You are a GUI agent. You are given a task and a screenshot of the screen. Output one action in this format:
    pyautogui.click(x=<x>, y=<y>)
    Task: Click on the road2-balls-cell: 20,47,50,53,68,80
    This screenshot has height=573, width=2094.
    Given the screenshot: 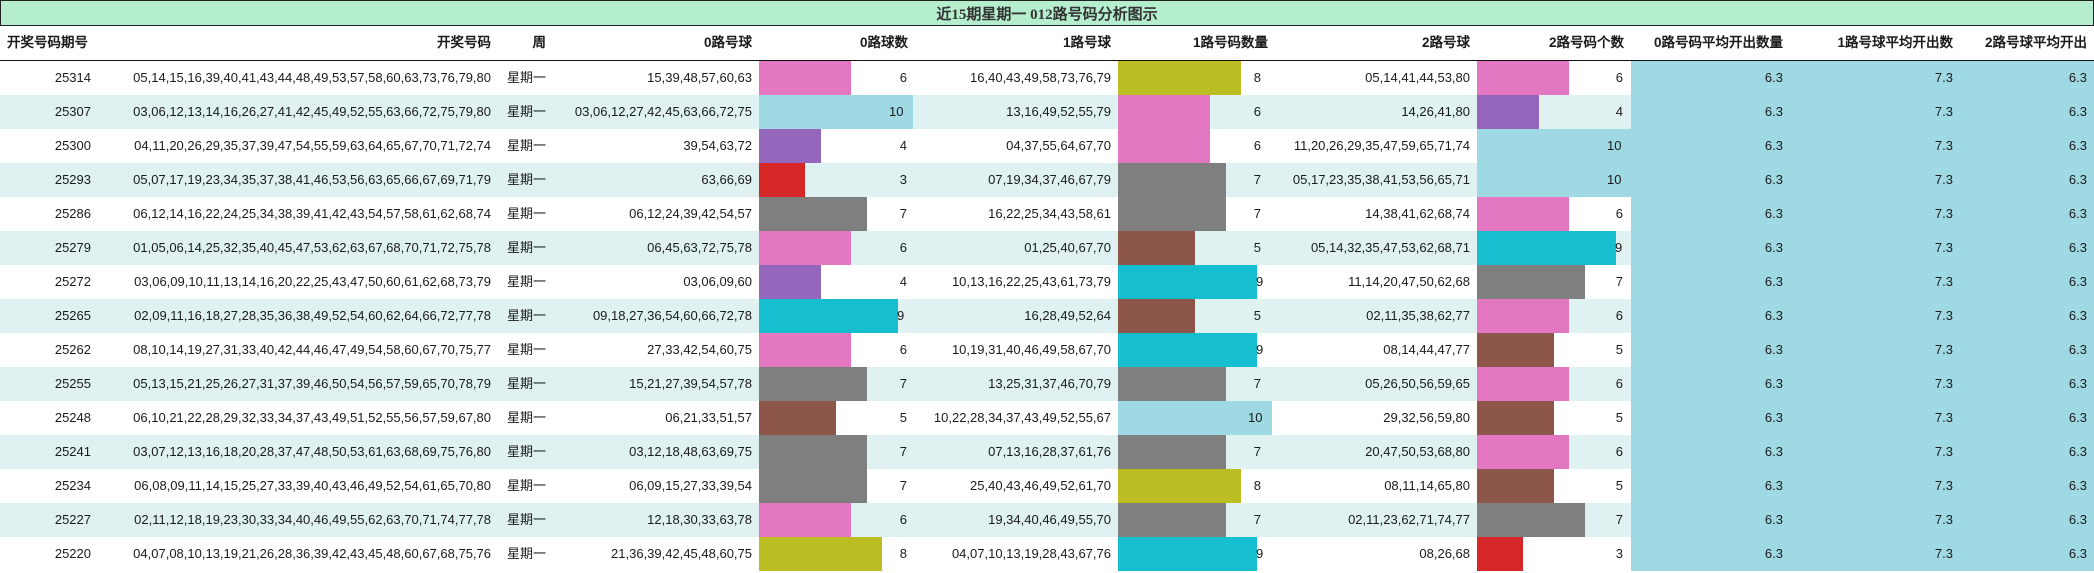 What is the action you would take?
    pyautogui.click(x=1417, y=451)
    